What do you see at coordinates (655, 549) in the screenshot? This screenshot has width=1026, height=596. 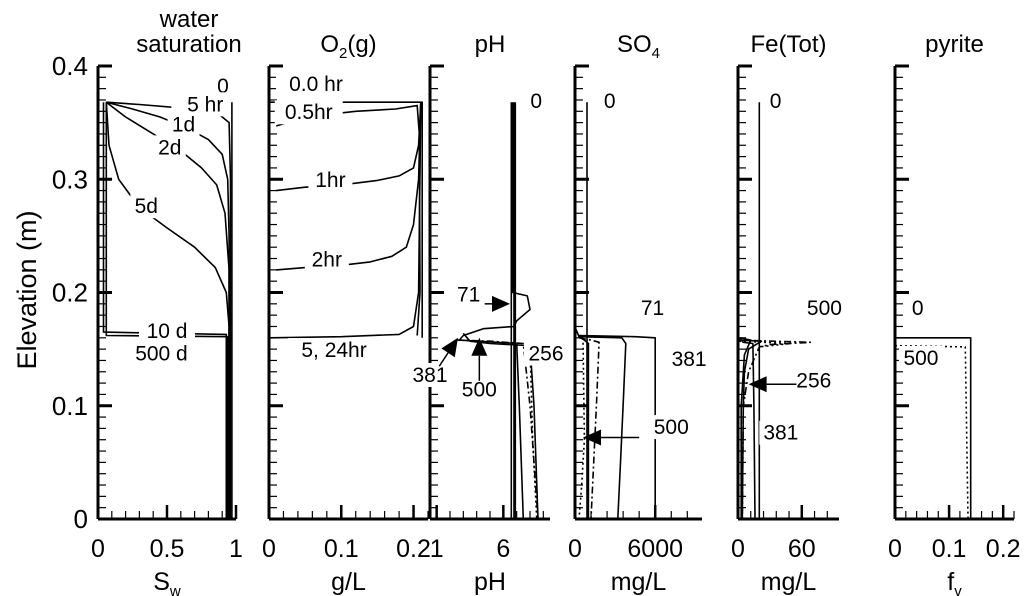 I see `x-tick-label: 6000` at bounding box center [655, 549].